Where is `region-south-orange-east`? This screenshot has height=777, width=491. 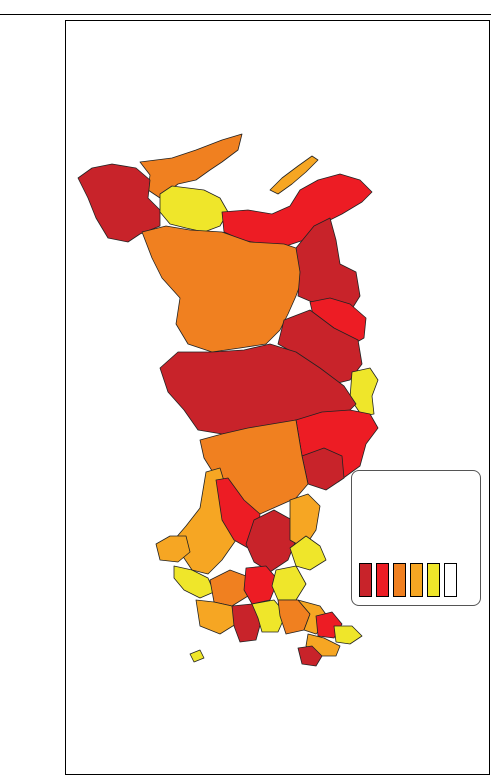
region-south-orange-east is located at coordinates (305, 521).